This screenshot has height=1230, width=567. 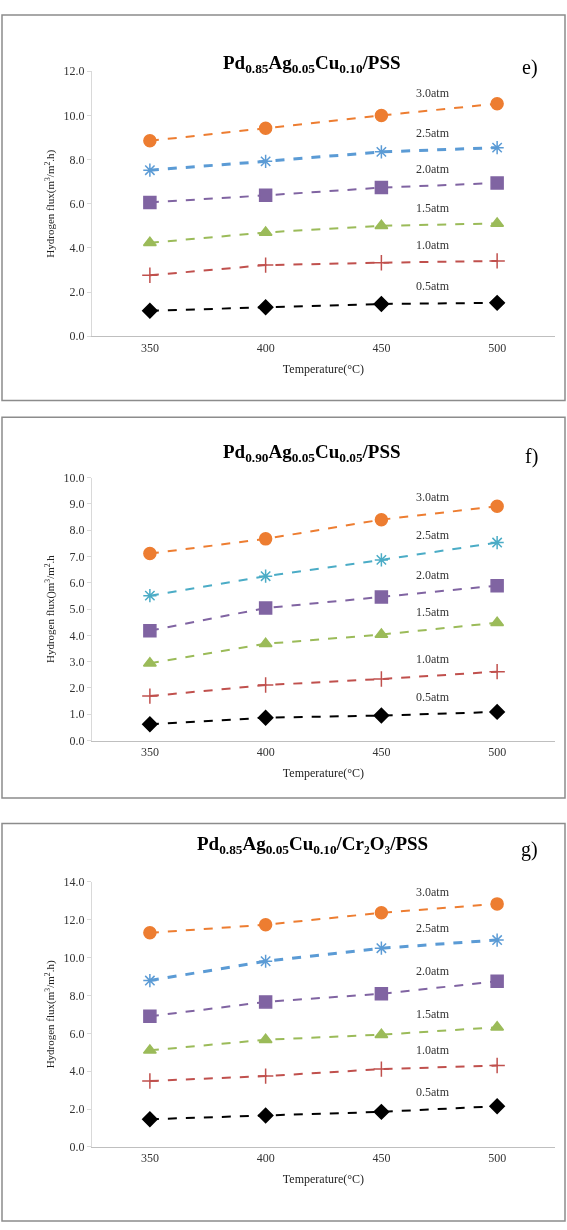 What do you see at coordinates (433, 659) in the screenshot?
I see `series-label: 1.0atm` at bounding box center [433, 659].